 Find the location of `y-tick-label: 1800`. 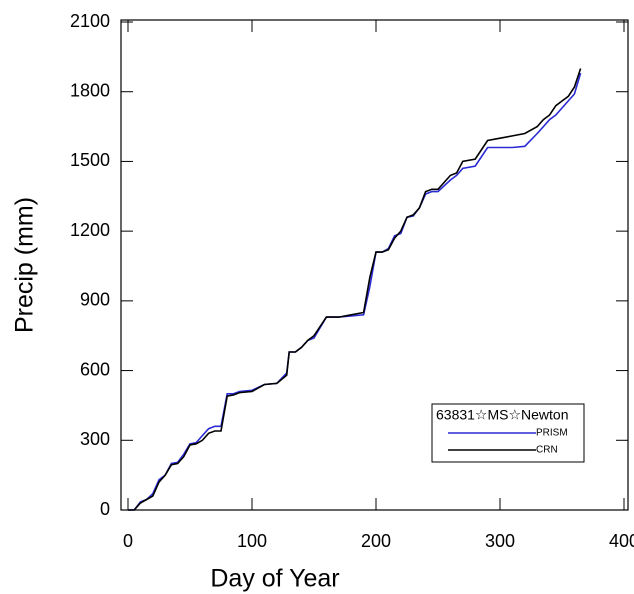

y-tick-label: 1800 is located at coordinates (90, 90).